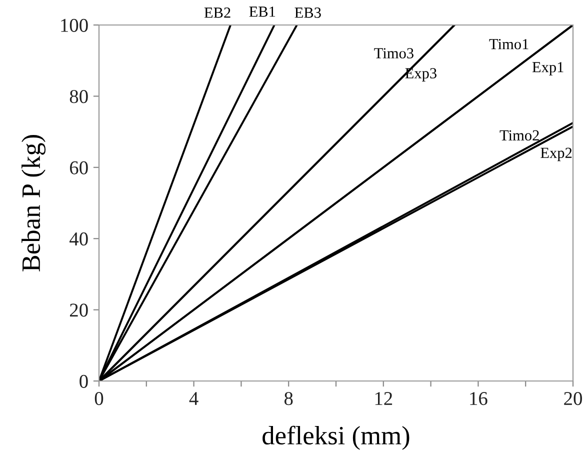 This screenshot has height=455, width=587. Describe the element at coordinates (307, 13) in the screenshot. I see `series-label: EB3` at that location.